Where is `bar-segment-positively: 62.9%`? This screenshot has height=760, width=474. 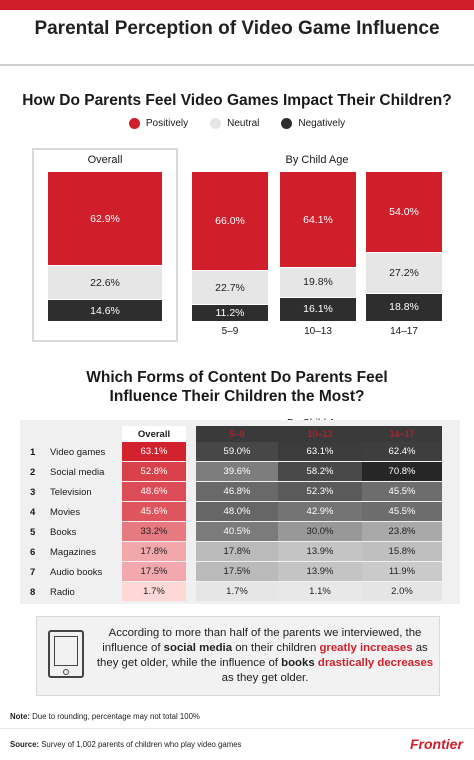 bar-segment-positively: 62.9% is located at coordinates (105, 219).